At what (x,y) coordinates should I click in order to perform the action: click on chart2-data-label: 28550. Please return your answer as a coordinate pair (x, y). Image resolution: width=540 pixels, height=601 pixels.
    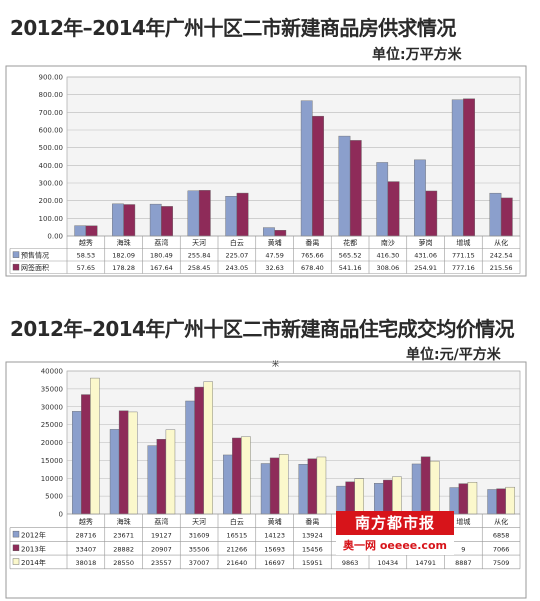
    Looking at the image, I should click on (123, 563).